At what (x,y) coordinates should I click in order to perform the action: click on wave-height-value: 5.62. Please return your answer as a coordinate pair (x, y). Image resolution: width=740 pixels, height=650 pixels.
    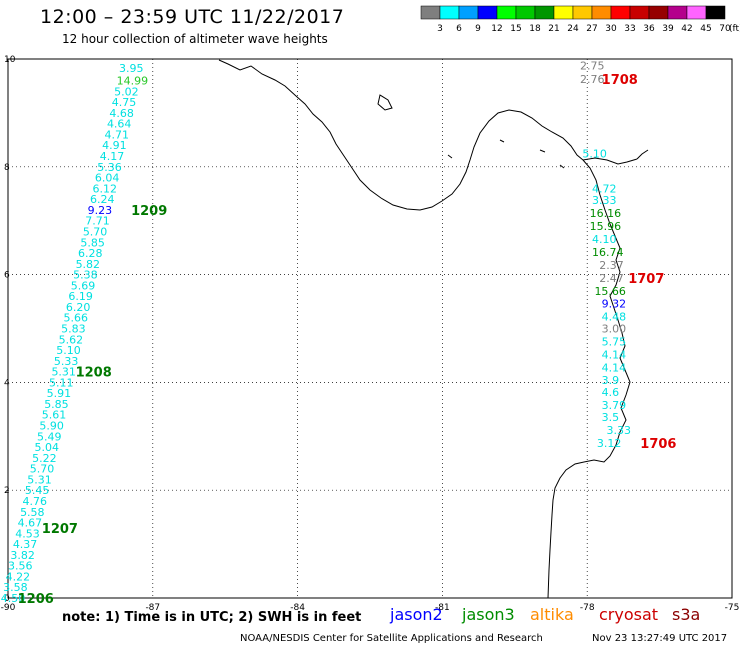
    Looking at the image, I should click on (71, 339).